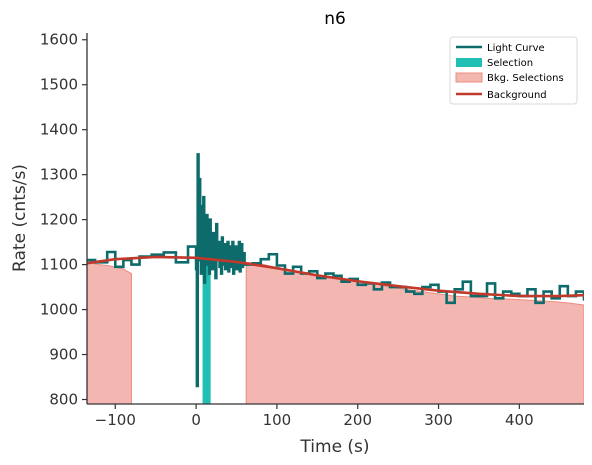 The image size is (592, 465). What do you see at coordinates (59, 220) in the screenshot?
I see `y-tick-label: 1200` at bounding box center [59, 220].